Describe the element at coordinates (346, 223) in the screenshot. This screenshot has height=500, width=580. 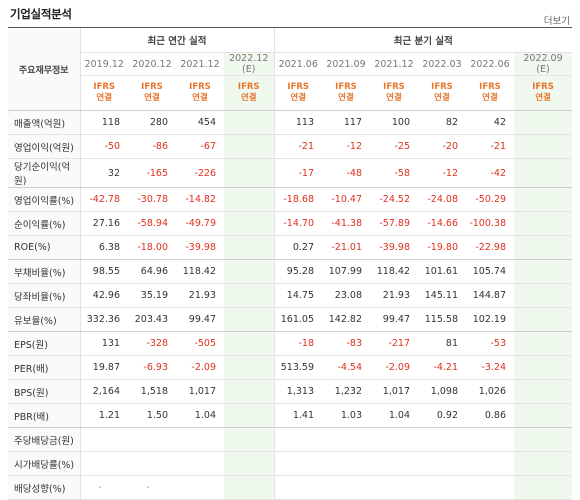
I see `value-cell: -41.38` at that location.